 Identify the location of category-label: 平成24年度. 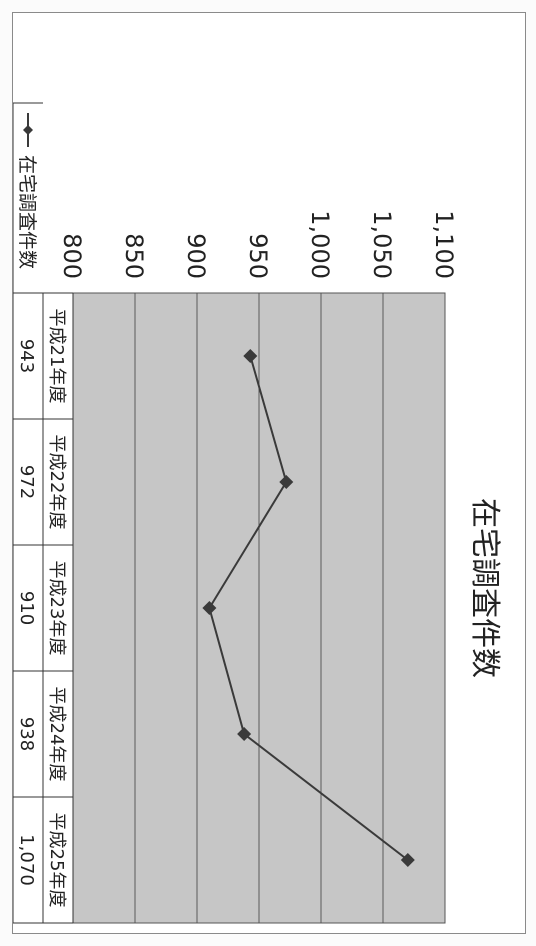
(56, 734).